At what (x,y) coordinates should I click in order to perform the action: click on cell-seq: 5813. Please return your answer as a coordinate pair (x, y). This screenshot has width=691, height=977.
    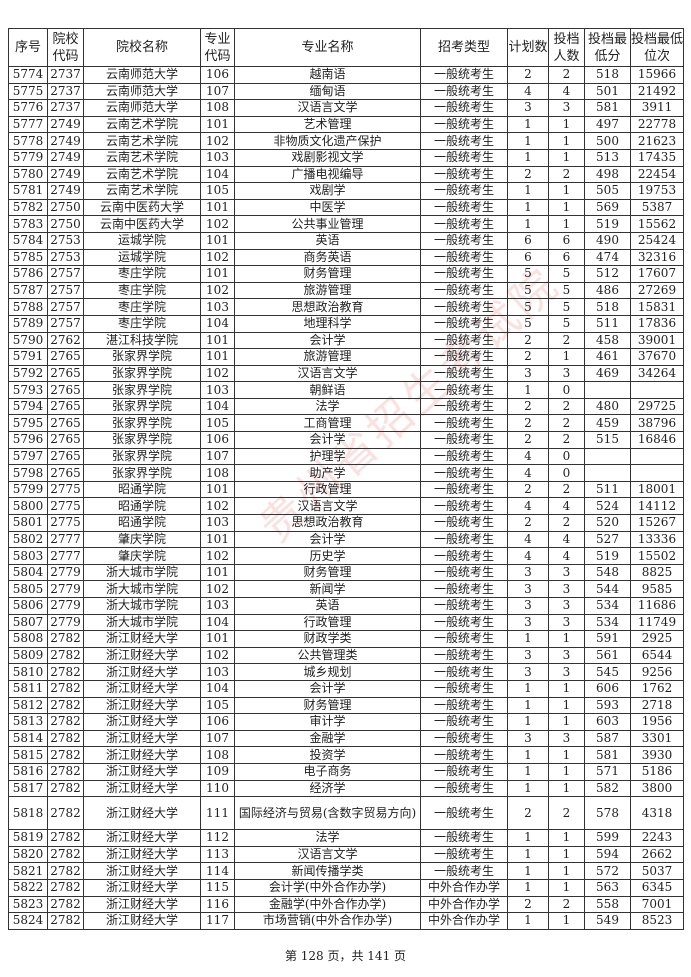
    Looking at the image, I should click on (28, 722).